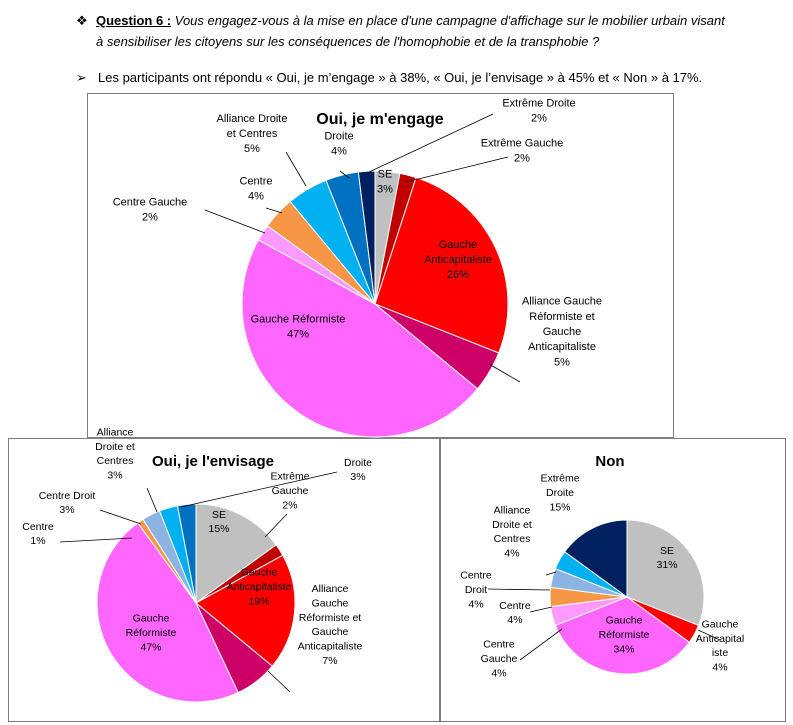 Image resolution: width=793 pixels, height=725 pixels. What do you see at coordinates (559, 493) in the screenshot?
I see `data-label-extreme-droite: Extrême Droite 15%` at bounding box center [559, 493].